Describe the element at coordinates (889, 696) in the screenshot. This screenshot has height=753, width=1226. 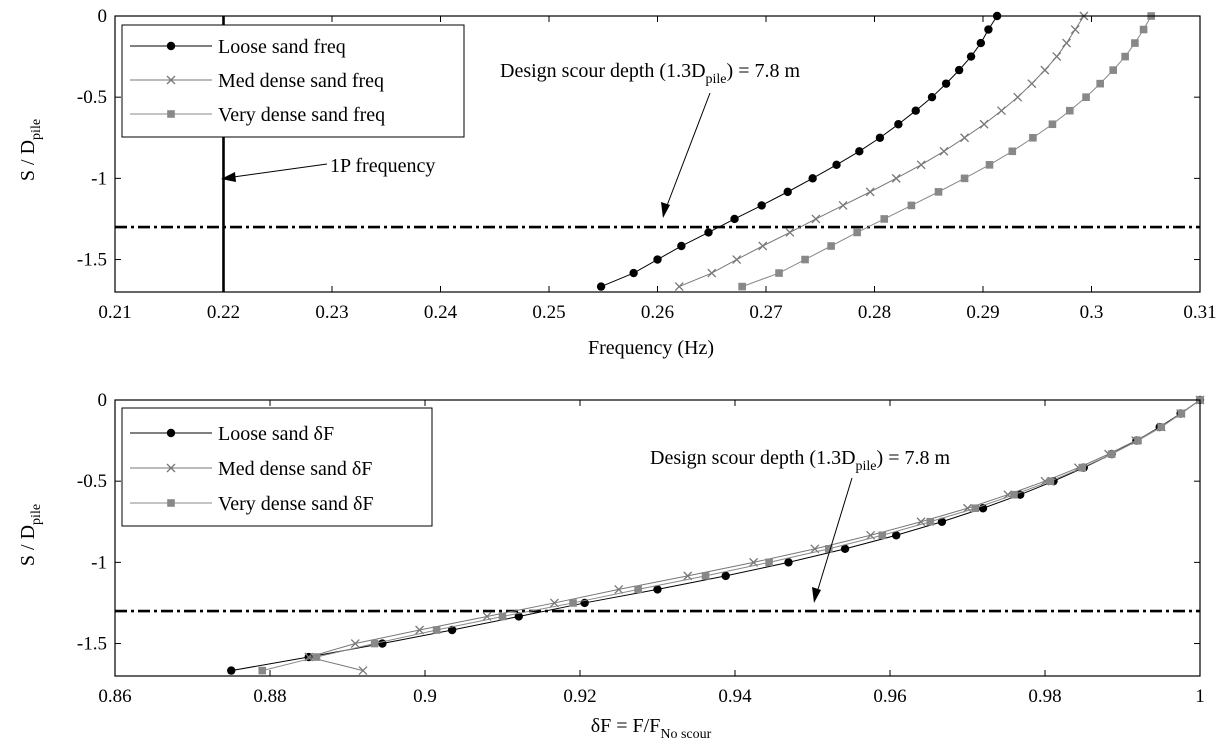
I see `x-tick-label: 0.96` at that location.